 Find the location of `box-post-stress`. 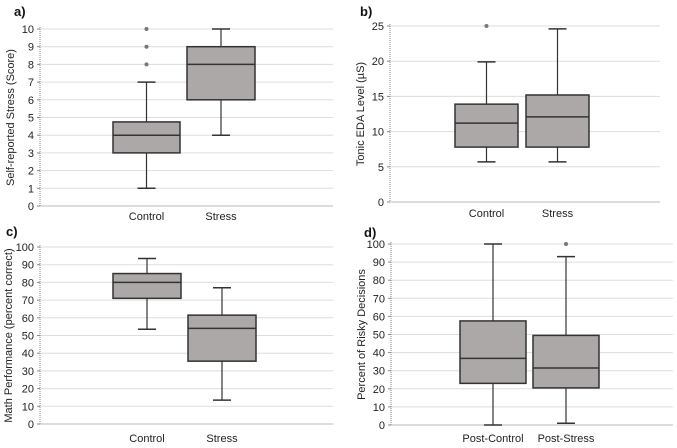

box-post-stress is located at coordinates (566, 333).